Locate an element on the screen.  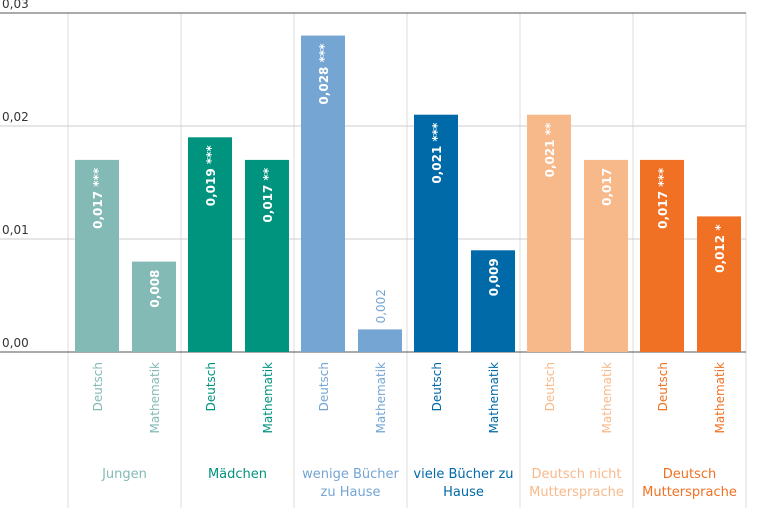
group-label: Deutsch nicht Muttersprache is located at coordinates (576, 483).